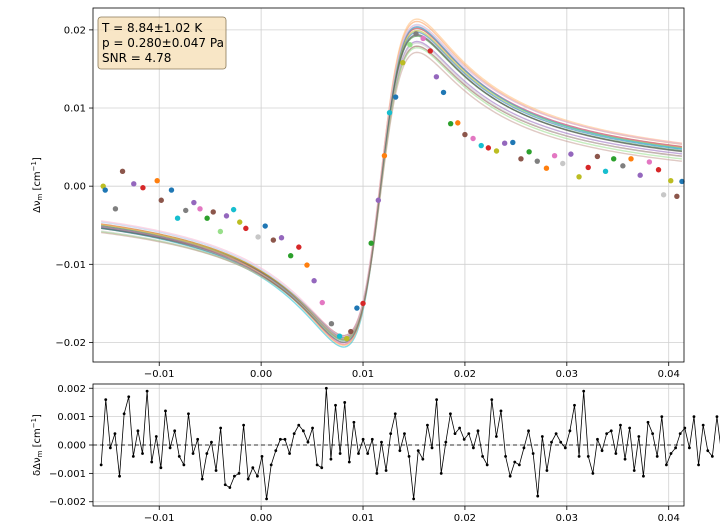 This screenshot has width=720, height=523. Describe the element at coordinates (163, 43) in the screenshot. I see `annotation-pressure: p = 0.280±0.047 Pa` at that location.